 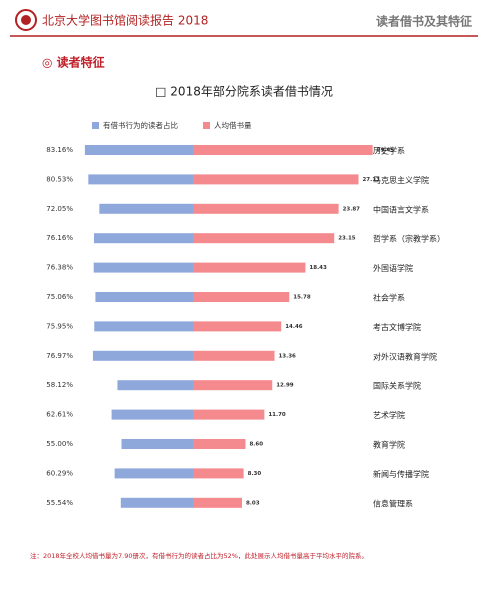 What do you see at coordinates (59, 385) in the screenshot?
I see `value-label: 58.12%` at bounding box center [59, 385].